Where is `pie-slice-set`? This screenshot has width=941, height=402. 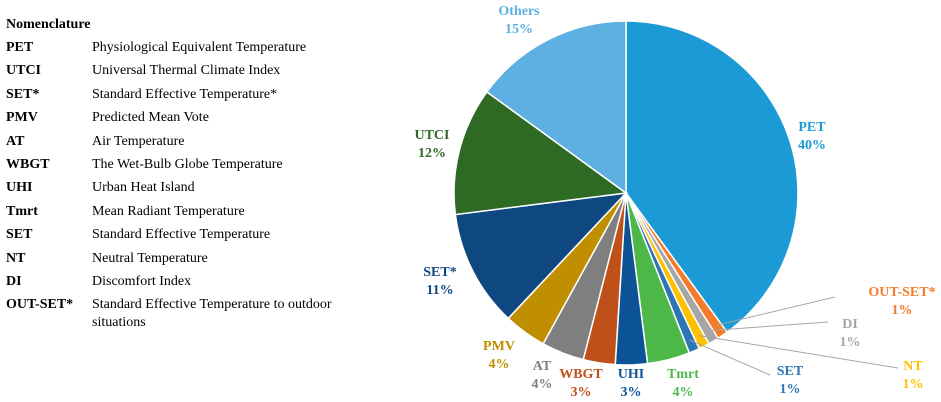
pie-slice-set is located at coordinates (541, 255).